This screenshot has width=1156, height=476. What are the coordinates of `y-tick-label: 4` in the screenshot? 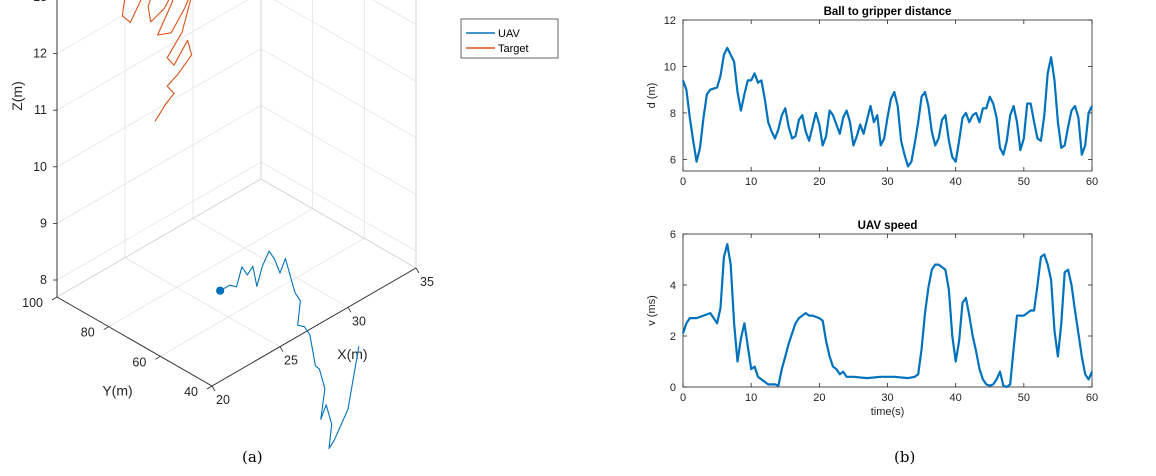 It's located at (673, 286).